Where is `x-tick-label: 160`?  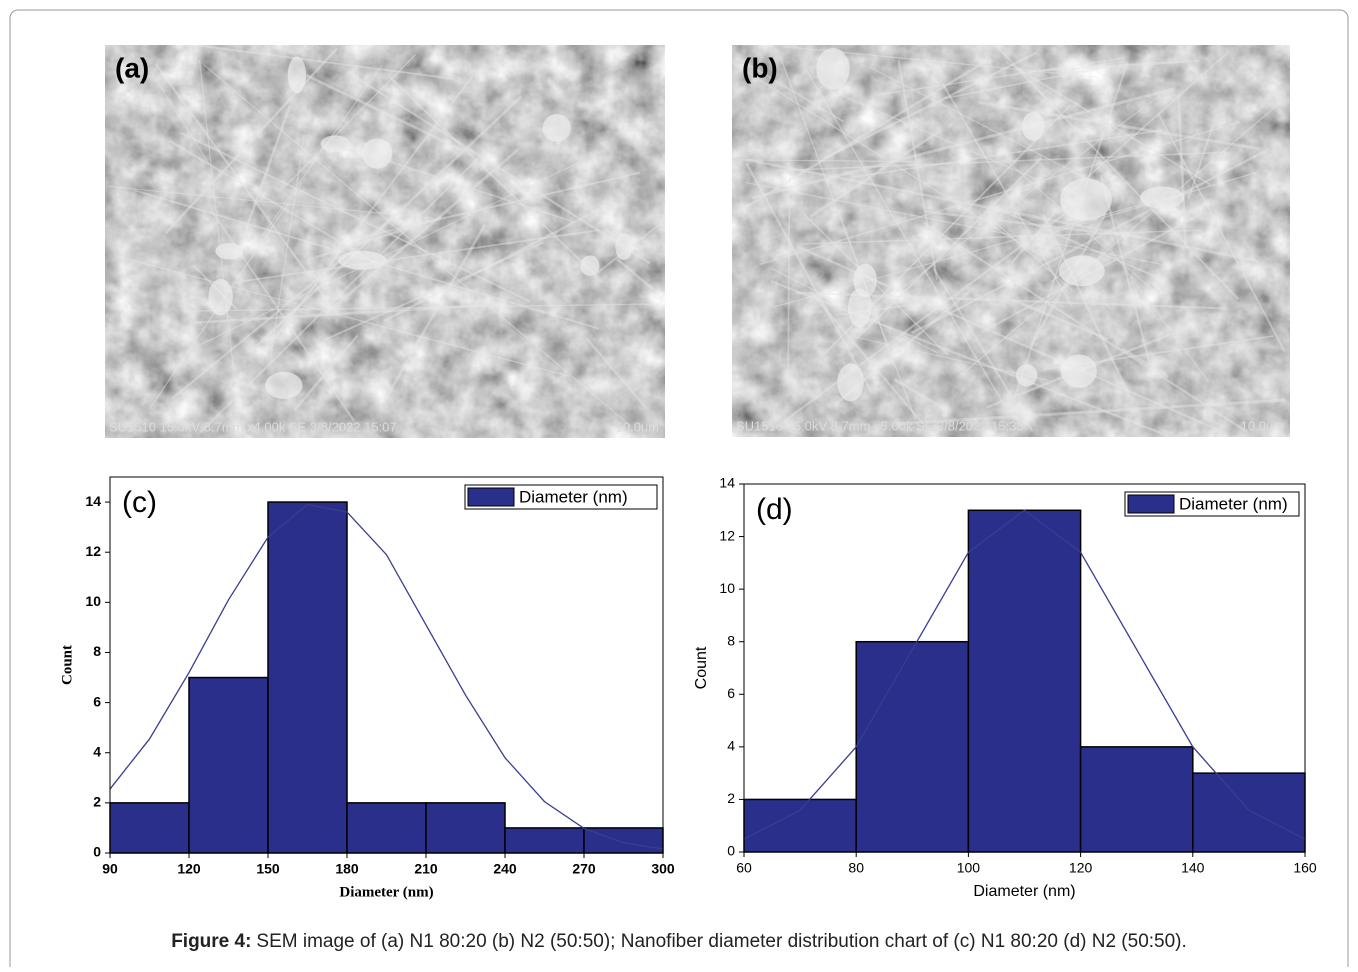 x-tick-label: 160 is located at coordinates (1305, 868).